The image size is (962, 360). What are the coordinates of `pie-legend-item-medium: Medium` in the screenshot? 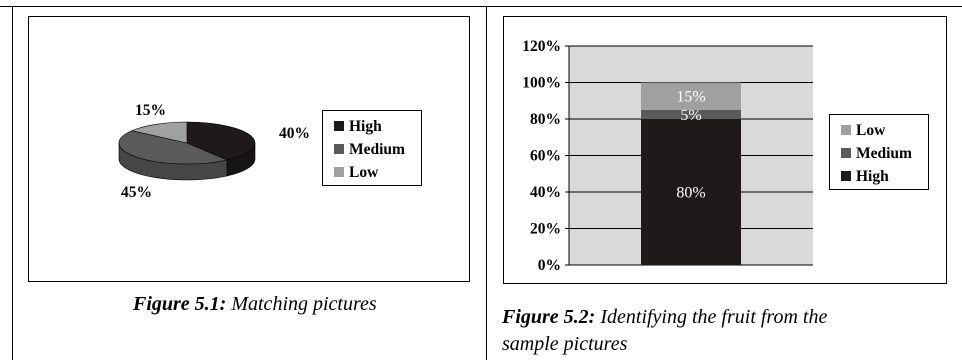 It's located at (369, 150).